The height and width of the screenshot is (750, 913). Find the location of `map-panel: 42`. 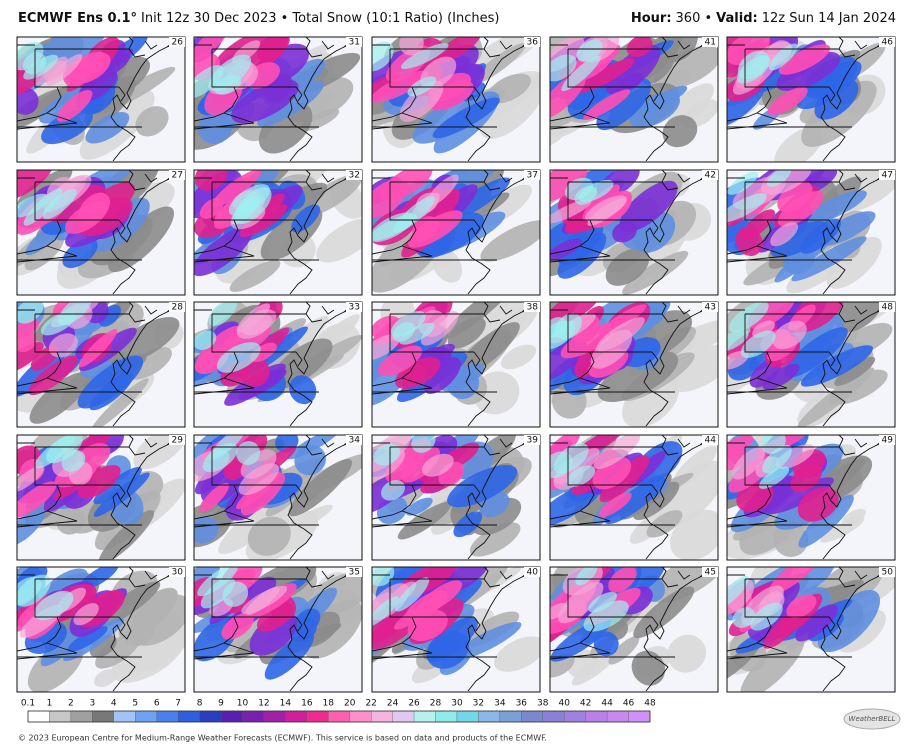

map-panel: 42 is located at coordinates (634, 232).